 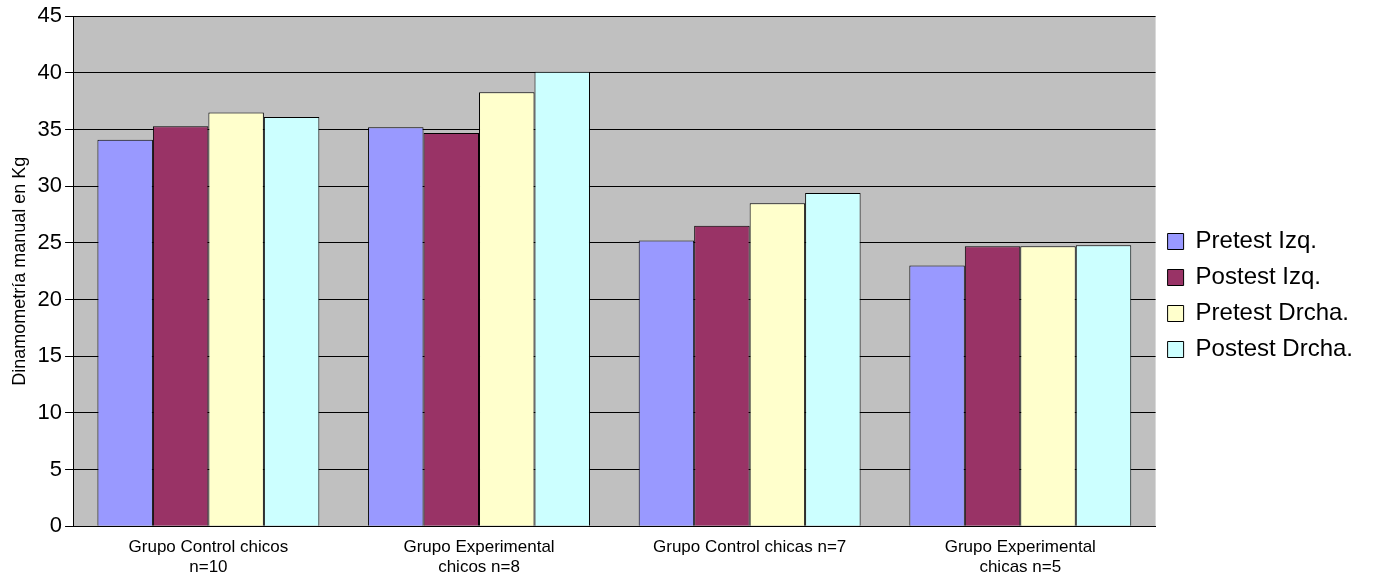 What do you see at coordinates (50, 185) in the screenshot?
I see `y-tick-label: 30` at bounding box center [50, 185].